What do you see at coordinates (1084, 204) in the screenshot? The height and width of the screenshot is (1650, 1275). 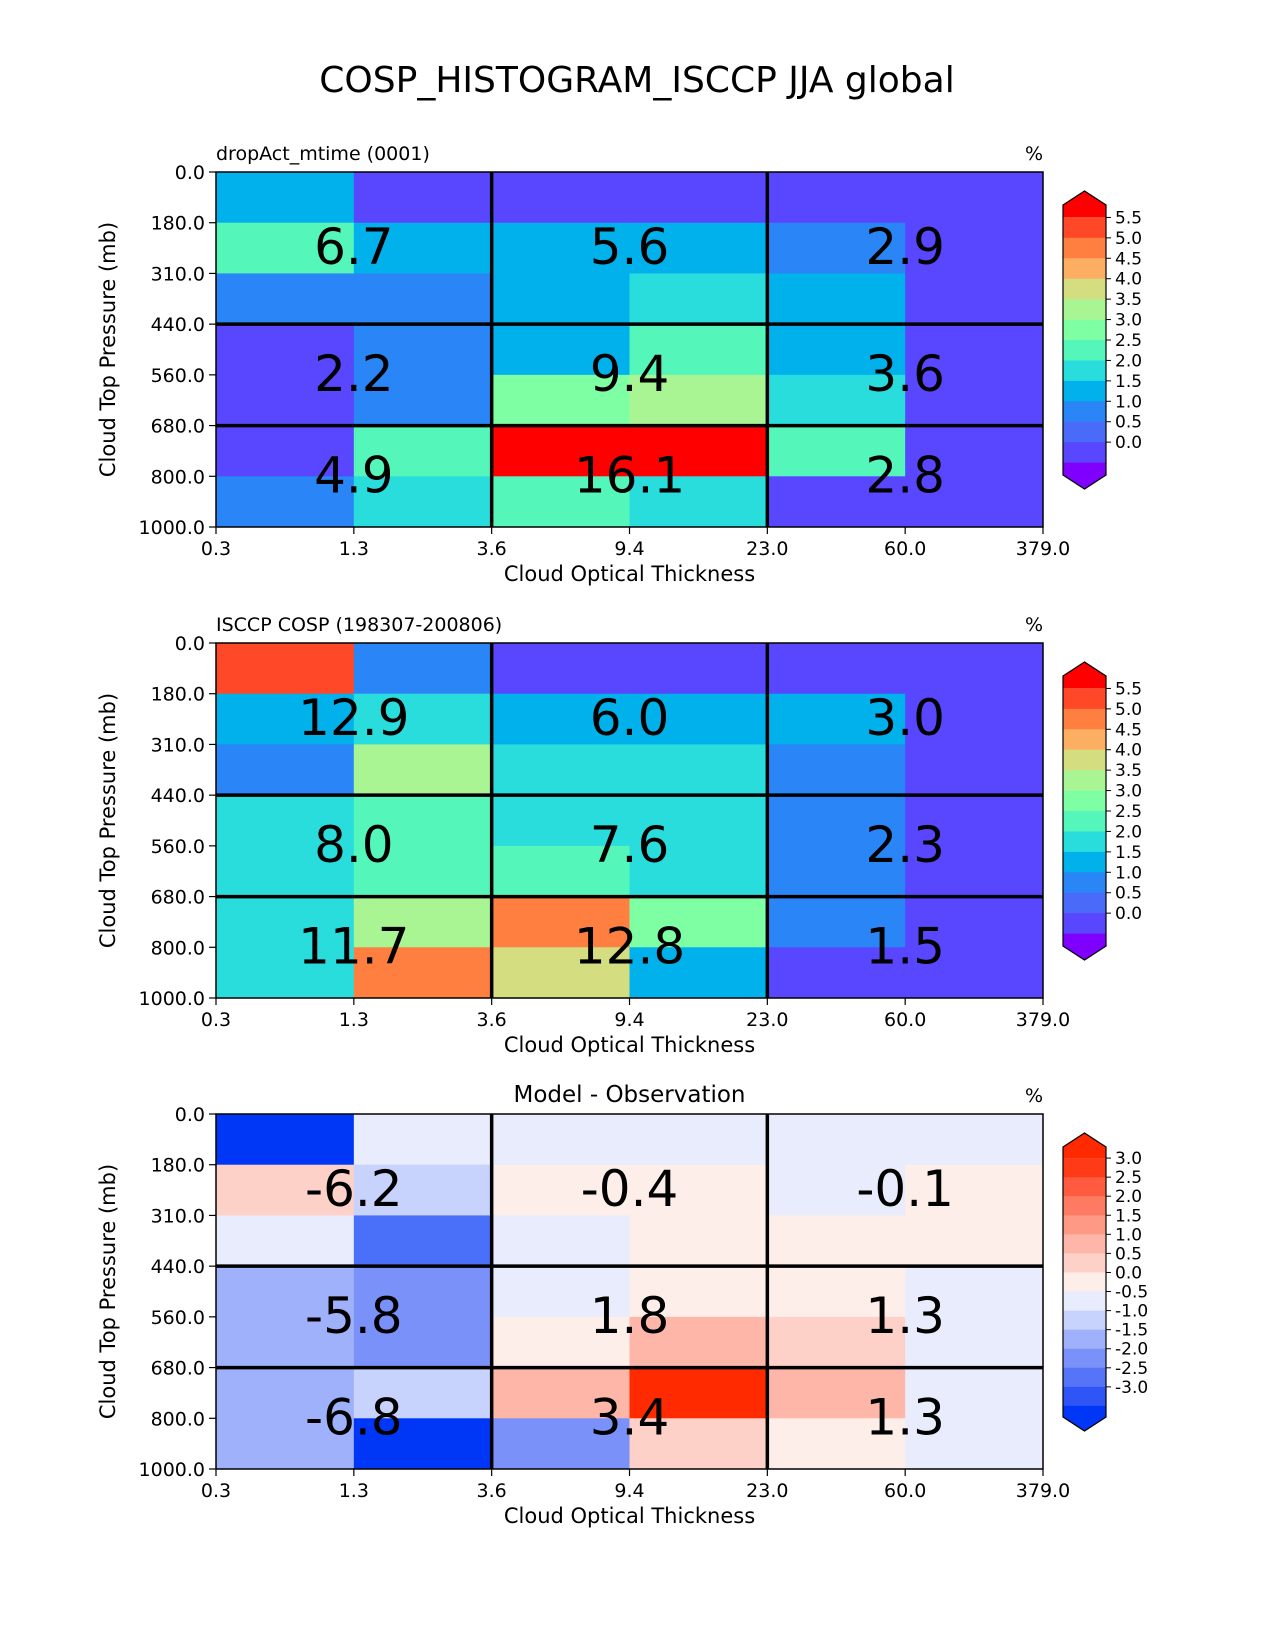 I see `colorbar-extend-max` at bounding box center [1084, 204].